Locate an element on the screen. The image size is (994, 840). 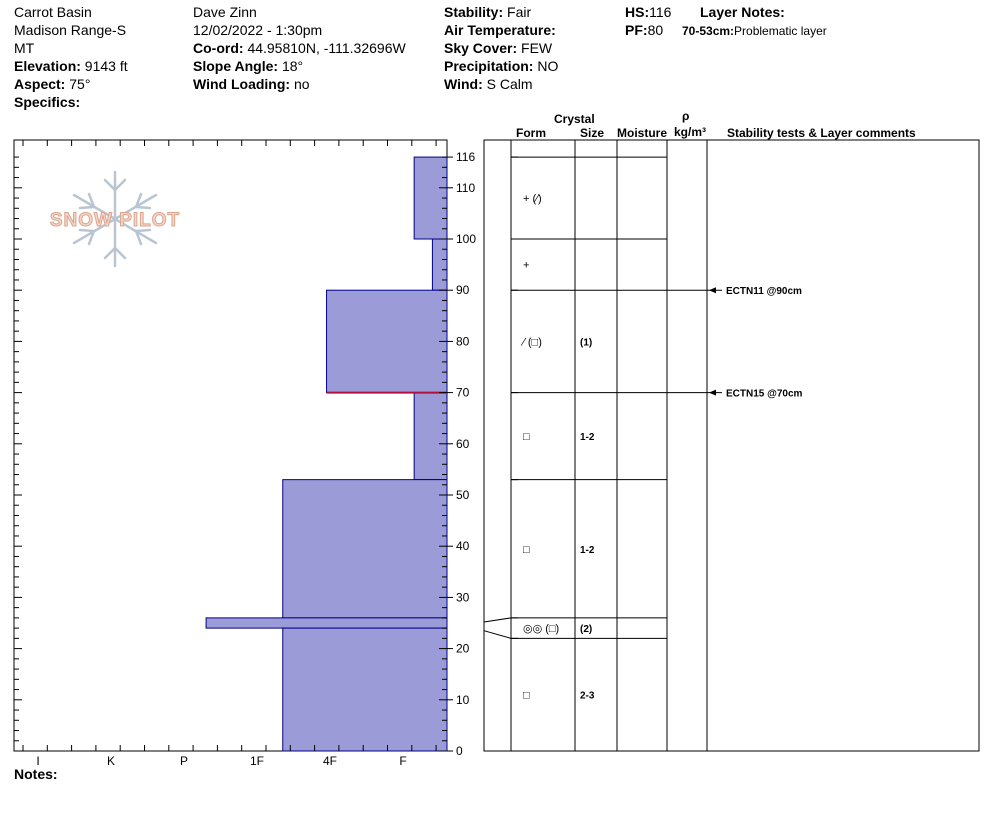
layer-note-depth: 70-53cm: is located at coordinates (708, 31).